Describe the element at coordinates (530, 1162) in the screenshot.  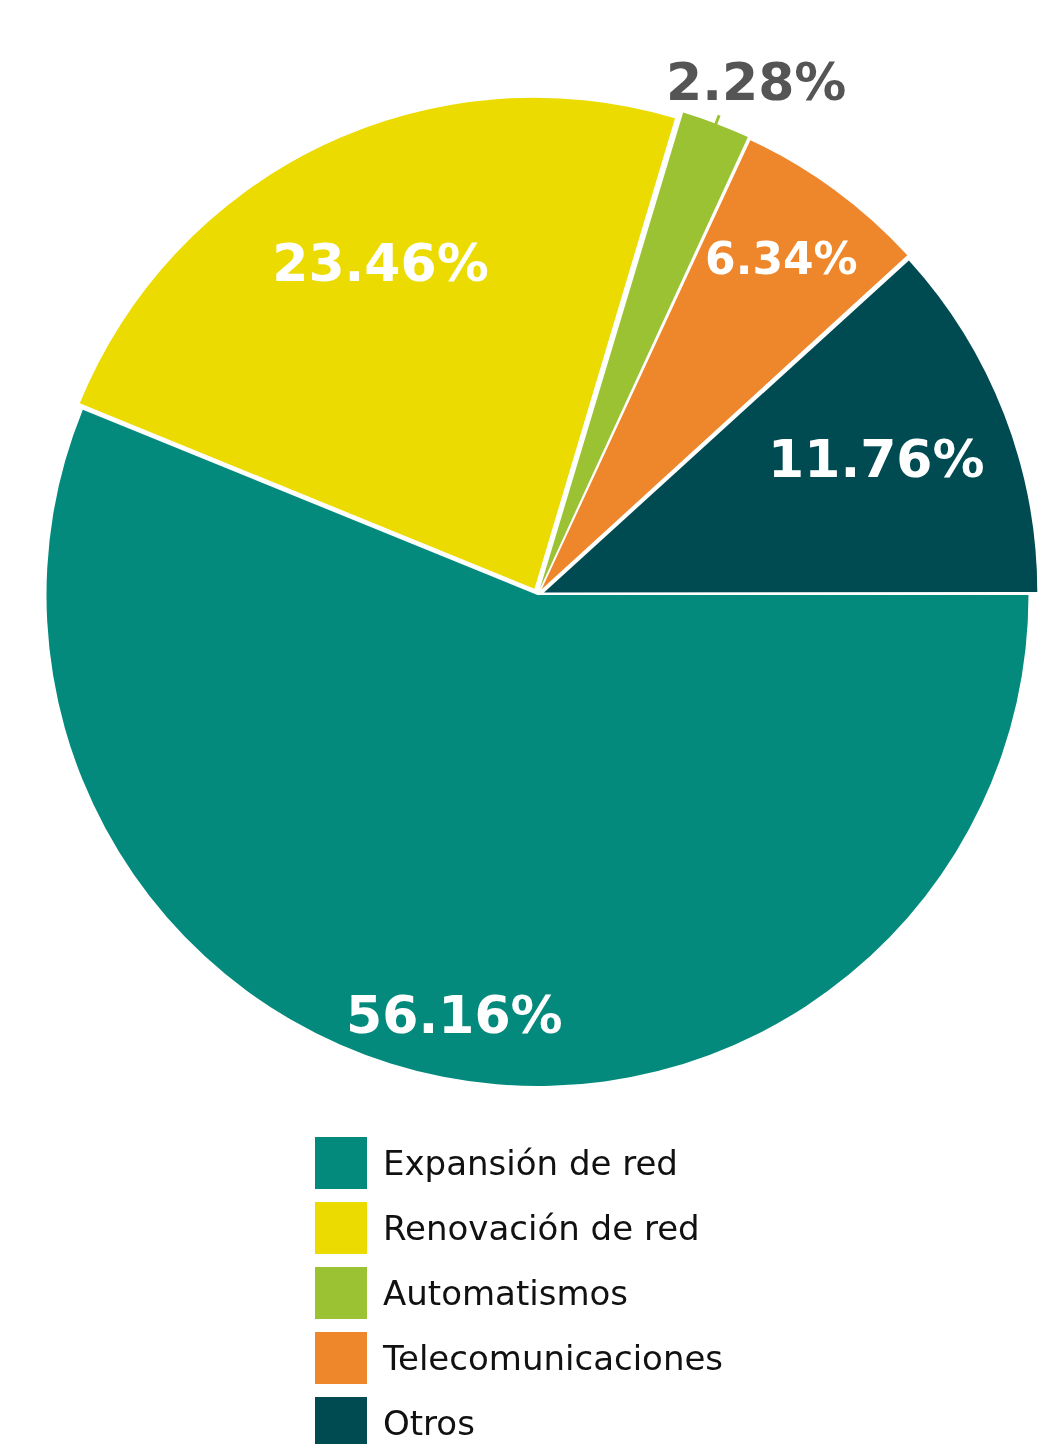
I see `legend-label: Expansión de red` at that location.